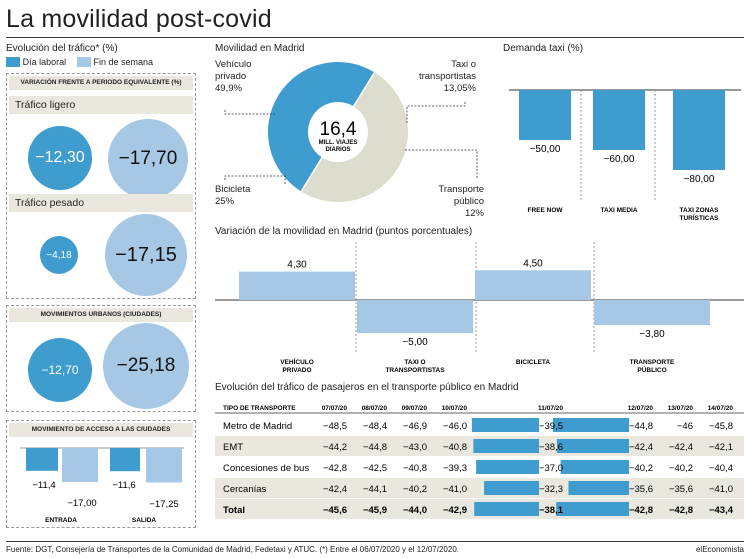  I want to click on table-cell: −39,5, so click(551, 426).